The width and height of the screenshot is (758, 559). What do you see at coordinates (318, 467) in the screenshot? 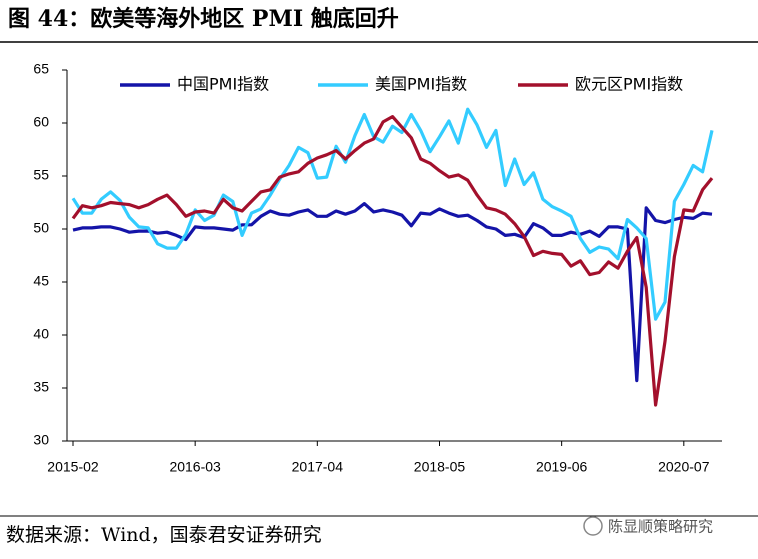
I see `x-tick-label: 2017-04` at bounding box center [318, 467].